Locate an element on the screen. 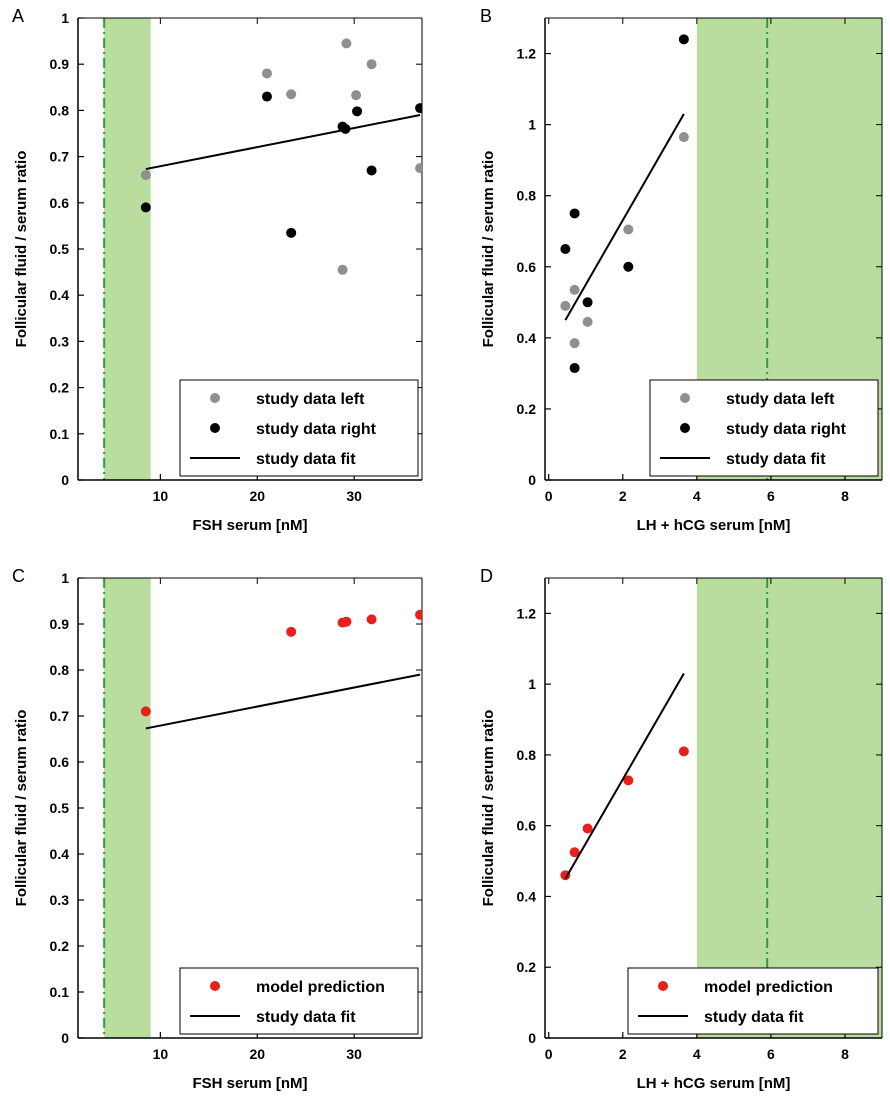 This screenshot has height=1100, width=890. x-tick-label: 0 is located at coordinates (549, 496).